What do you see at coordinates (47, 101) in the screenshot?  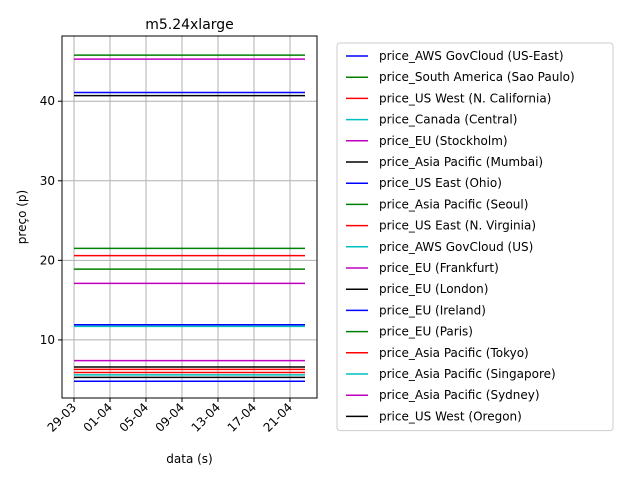 I see `y-tick-label: 40` at bounding box center [47, 101].